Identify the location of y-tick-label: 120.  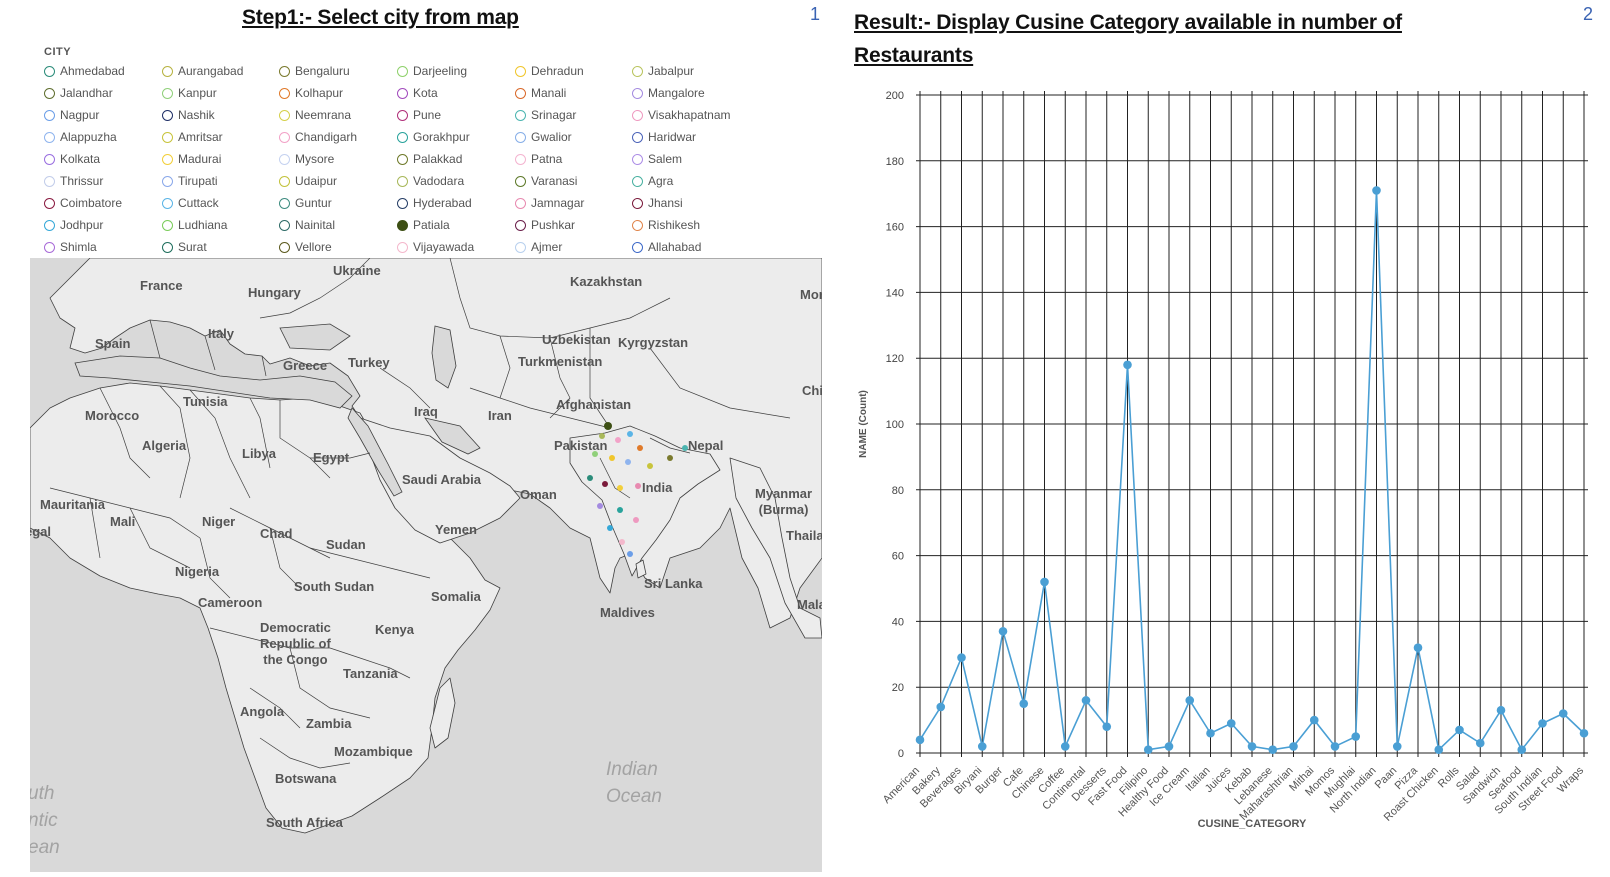
(895, 359).